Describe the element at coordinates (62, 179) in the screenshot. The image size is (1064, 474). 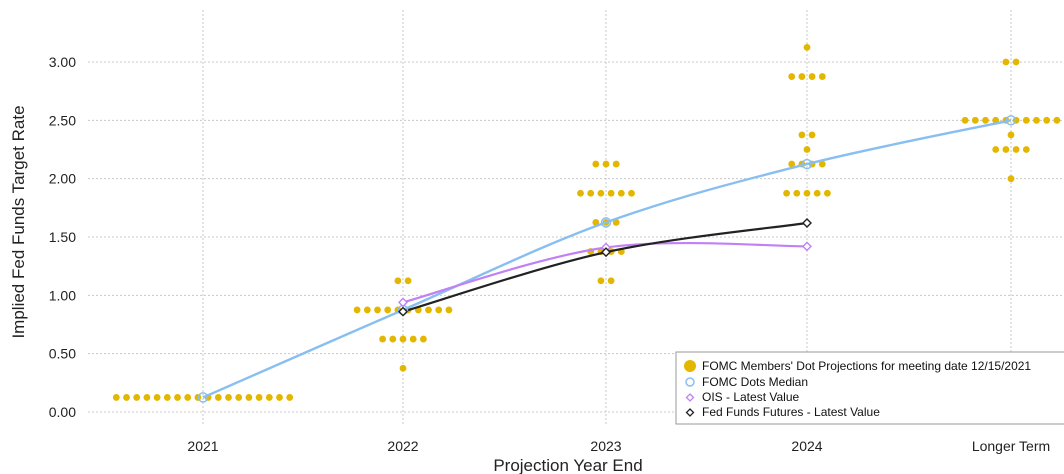
I see `y-tick-label: 2.00` at that location.